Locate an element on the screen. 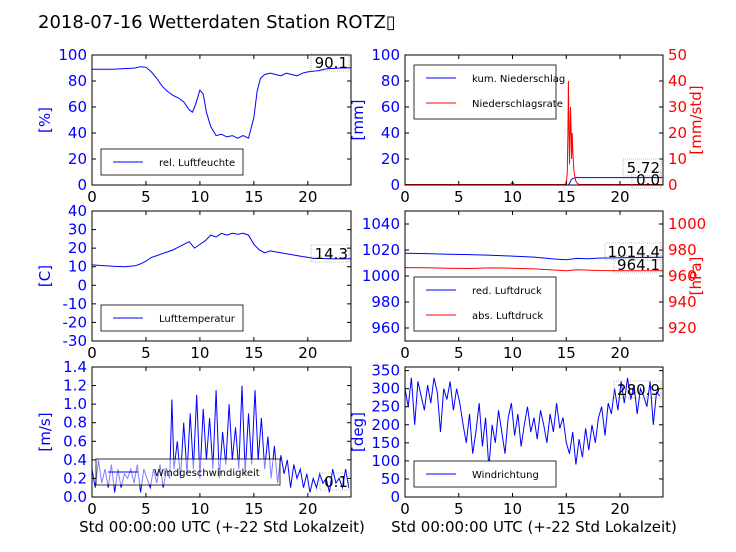 This screenshot has height=552, width=736. y-tick-label: 10 is located at coordinates (77, 267).